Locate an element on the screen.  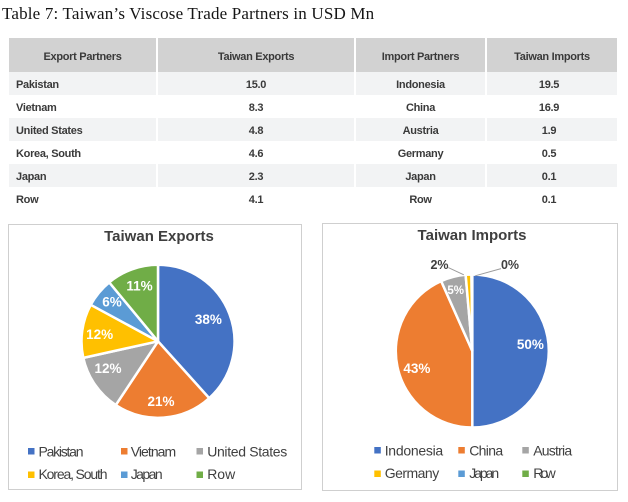
svg-text: Indonesia is located at coordinates (414, 451).